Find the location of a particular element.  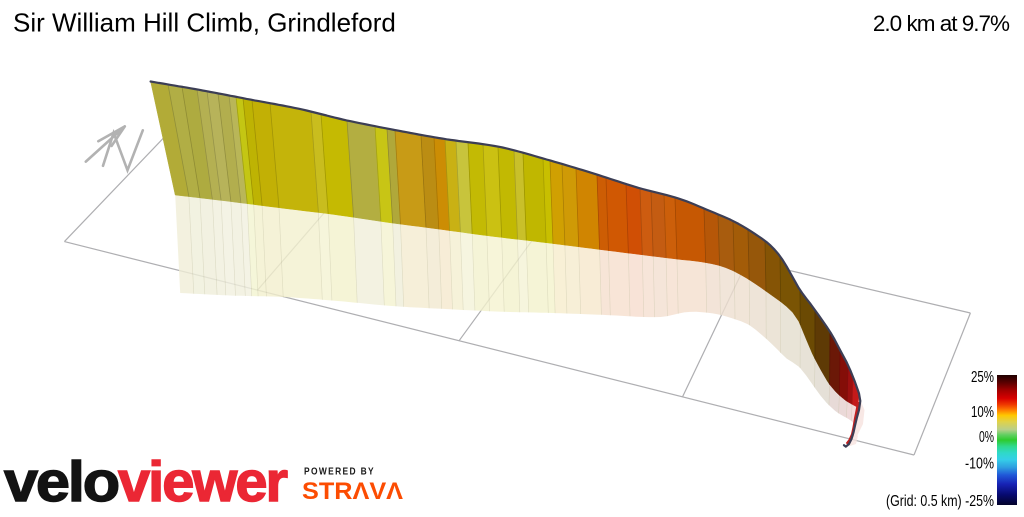

svg-text: velo is located at coordinates (61, 481).